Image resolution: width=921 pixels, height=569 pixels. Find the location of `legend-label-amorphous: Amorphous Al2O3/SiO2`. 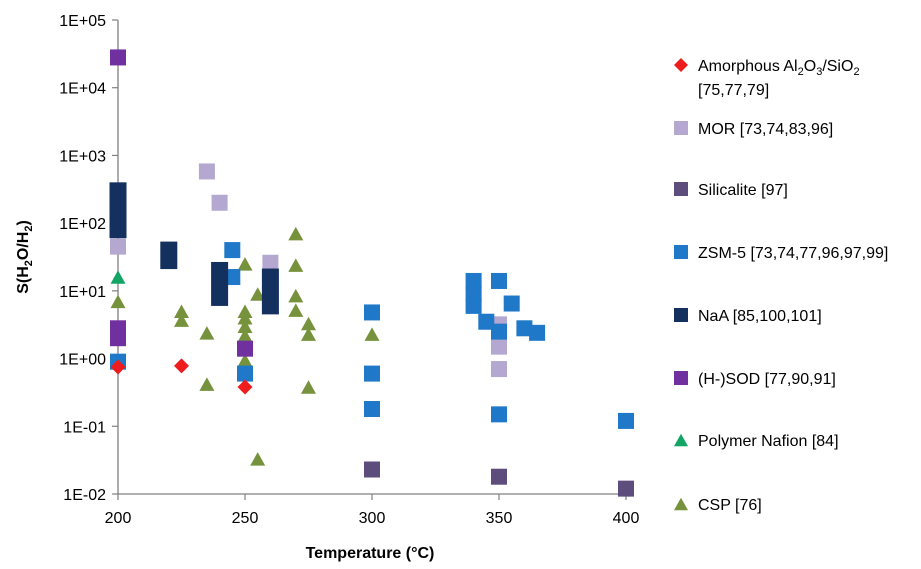

legend-label-amorphous: Amorphous Al2O3/SiO2 is located at coordinates (779, 68).